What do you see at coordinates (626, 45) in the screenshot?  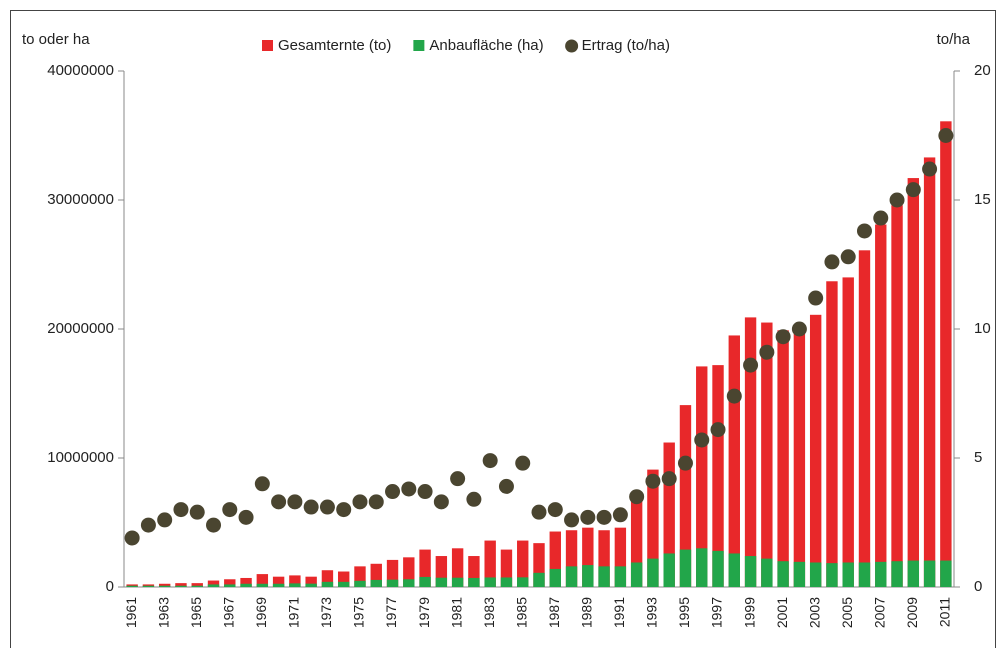 I see `legend-label: Ertrag (to/ha)` at bounding box center [626, 45].